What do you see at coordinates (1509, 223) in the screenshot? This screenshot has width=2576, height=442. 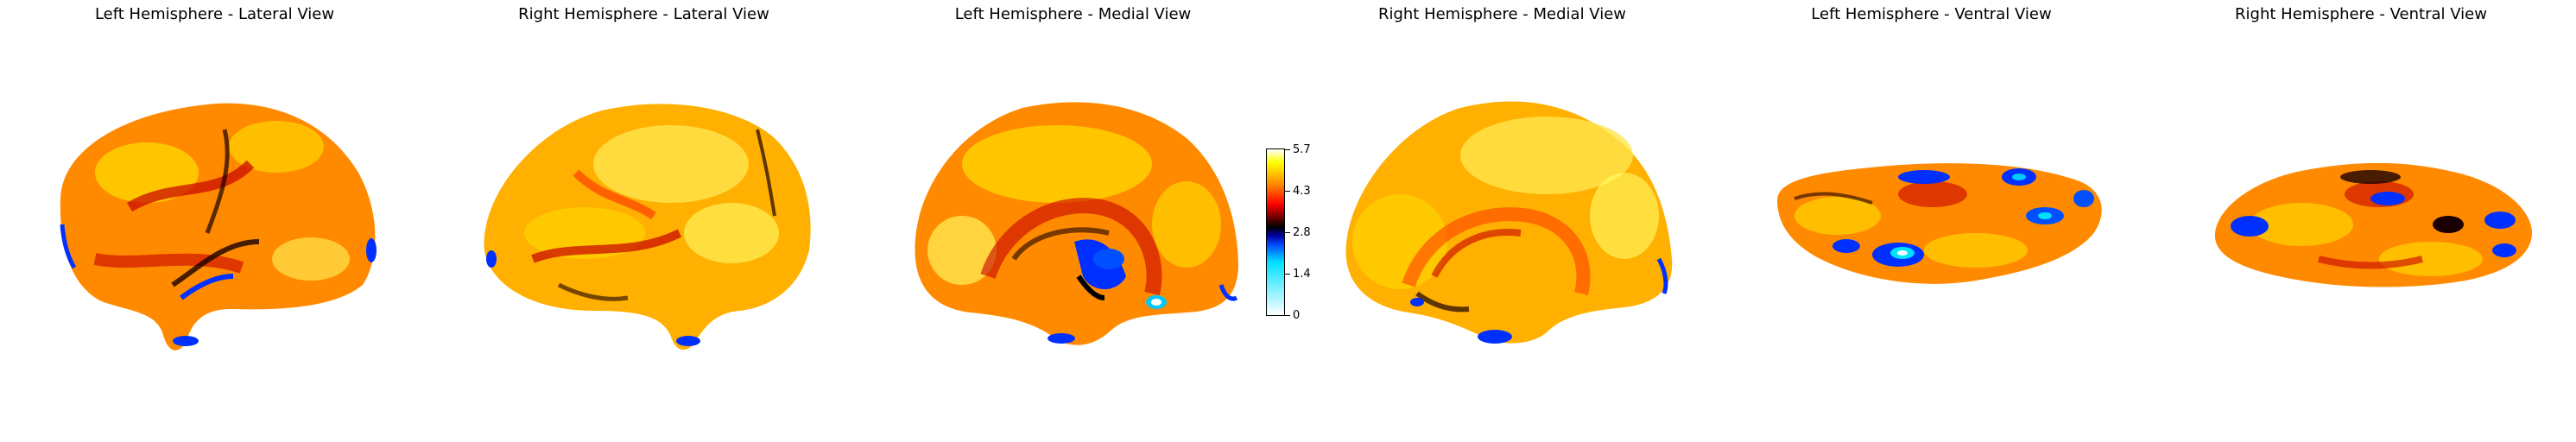 I see `brain-surface-right-medial` at bounding box center [1509, 223].